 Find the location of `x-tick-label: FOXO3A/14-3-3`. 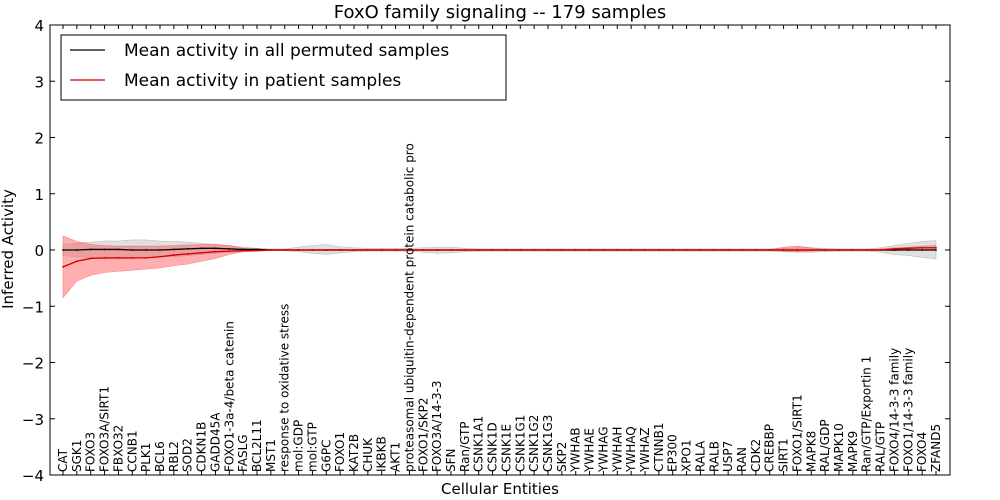

x-tick-label: FOXO3A/14-3-3 is located at coordinates (437, 426).